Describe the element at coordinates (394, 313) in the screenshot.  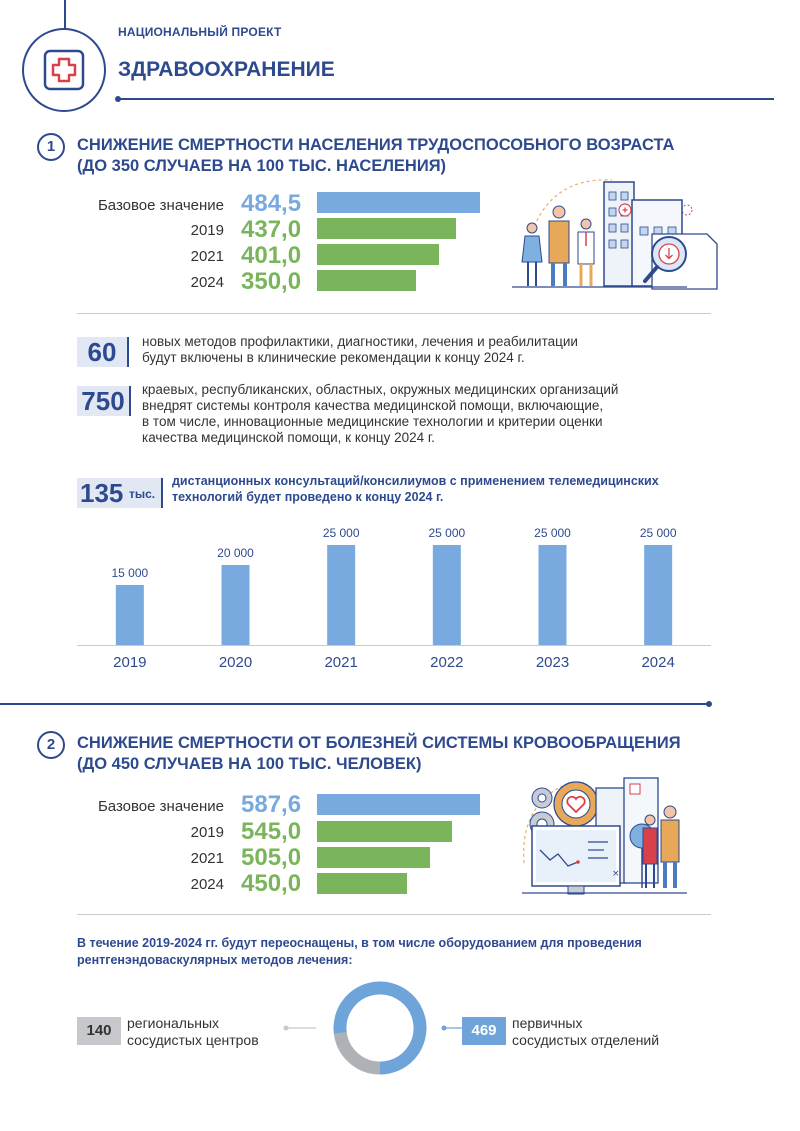
I see `section-1-separator` at that location.